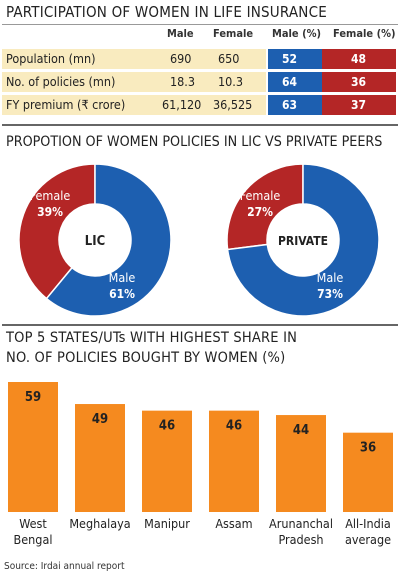 The height and width of the screenshot is (576, 400). Describe the element at coordinates (290, 59) in the screenshot. I see `male-pct-value: 52` at that location.